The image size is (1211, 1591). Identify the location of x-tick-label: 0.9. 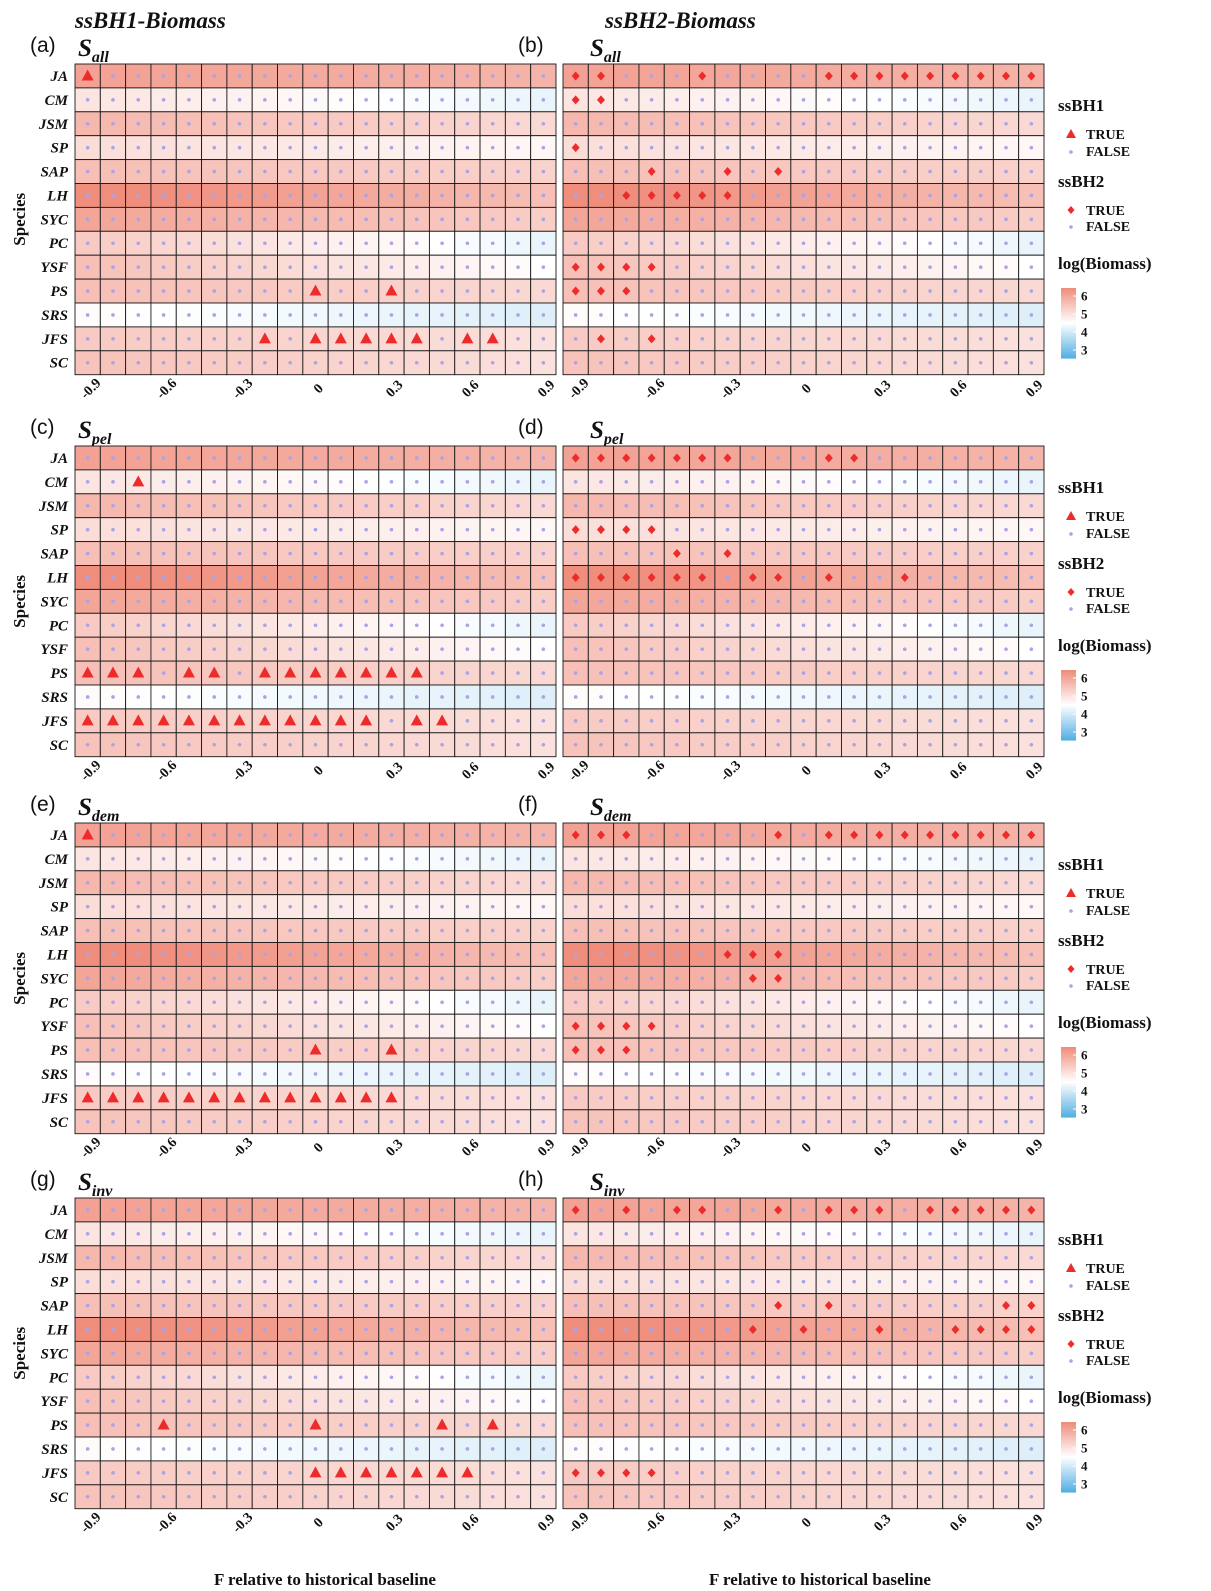
(546, 1148).